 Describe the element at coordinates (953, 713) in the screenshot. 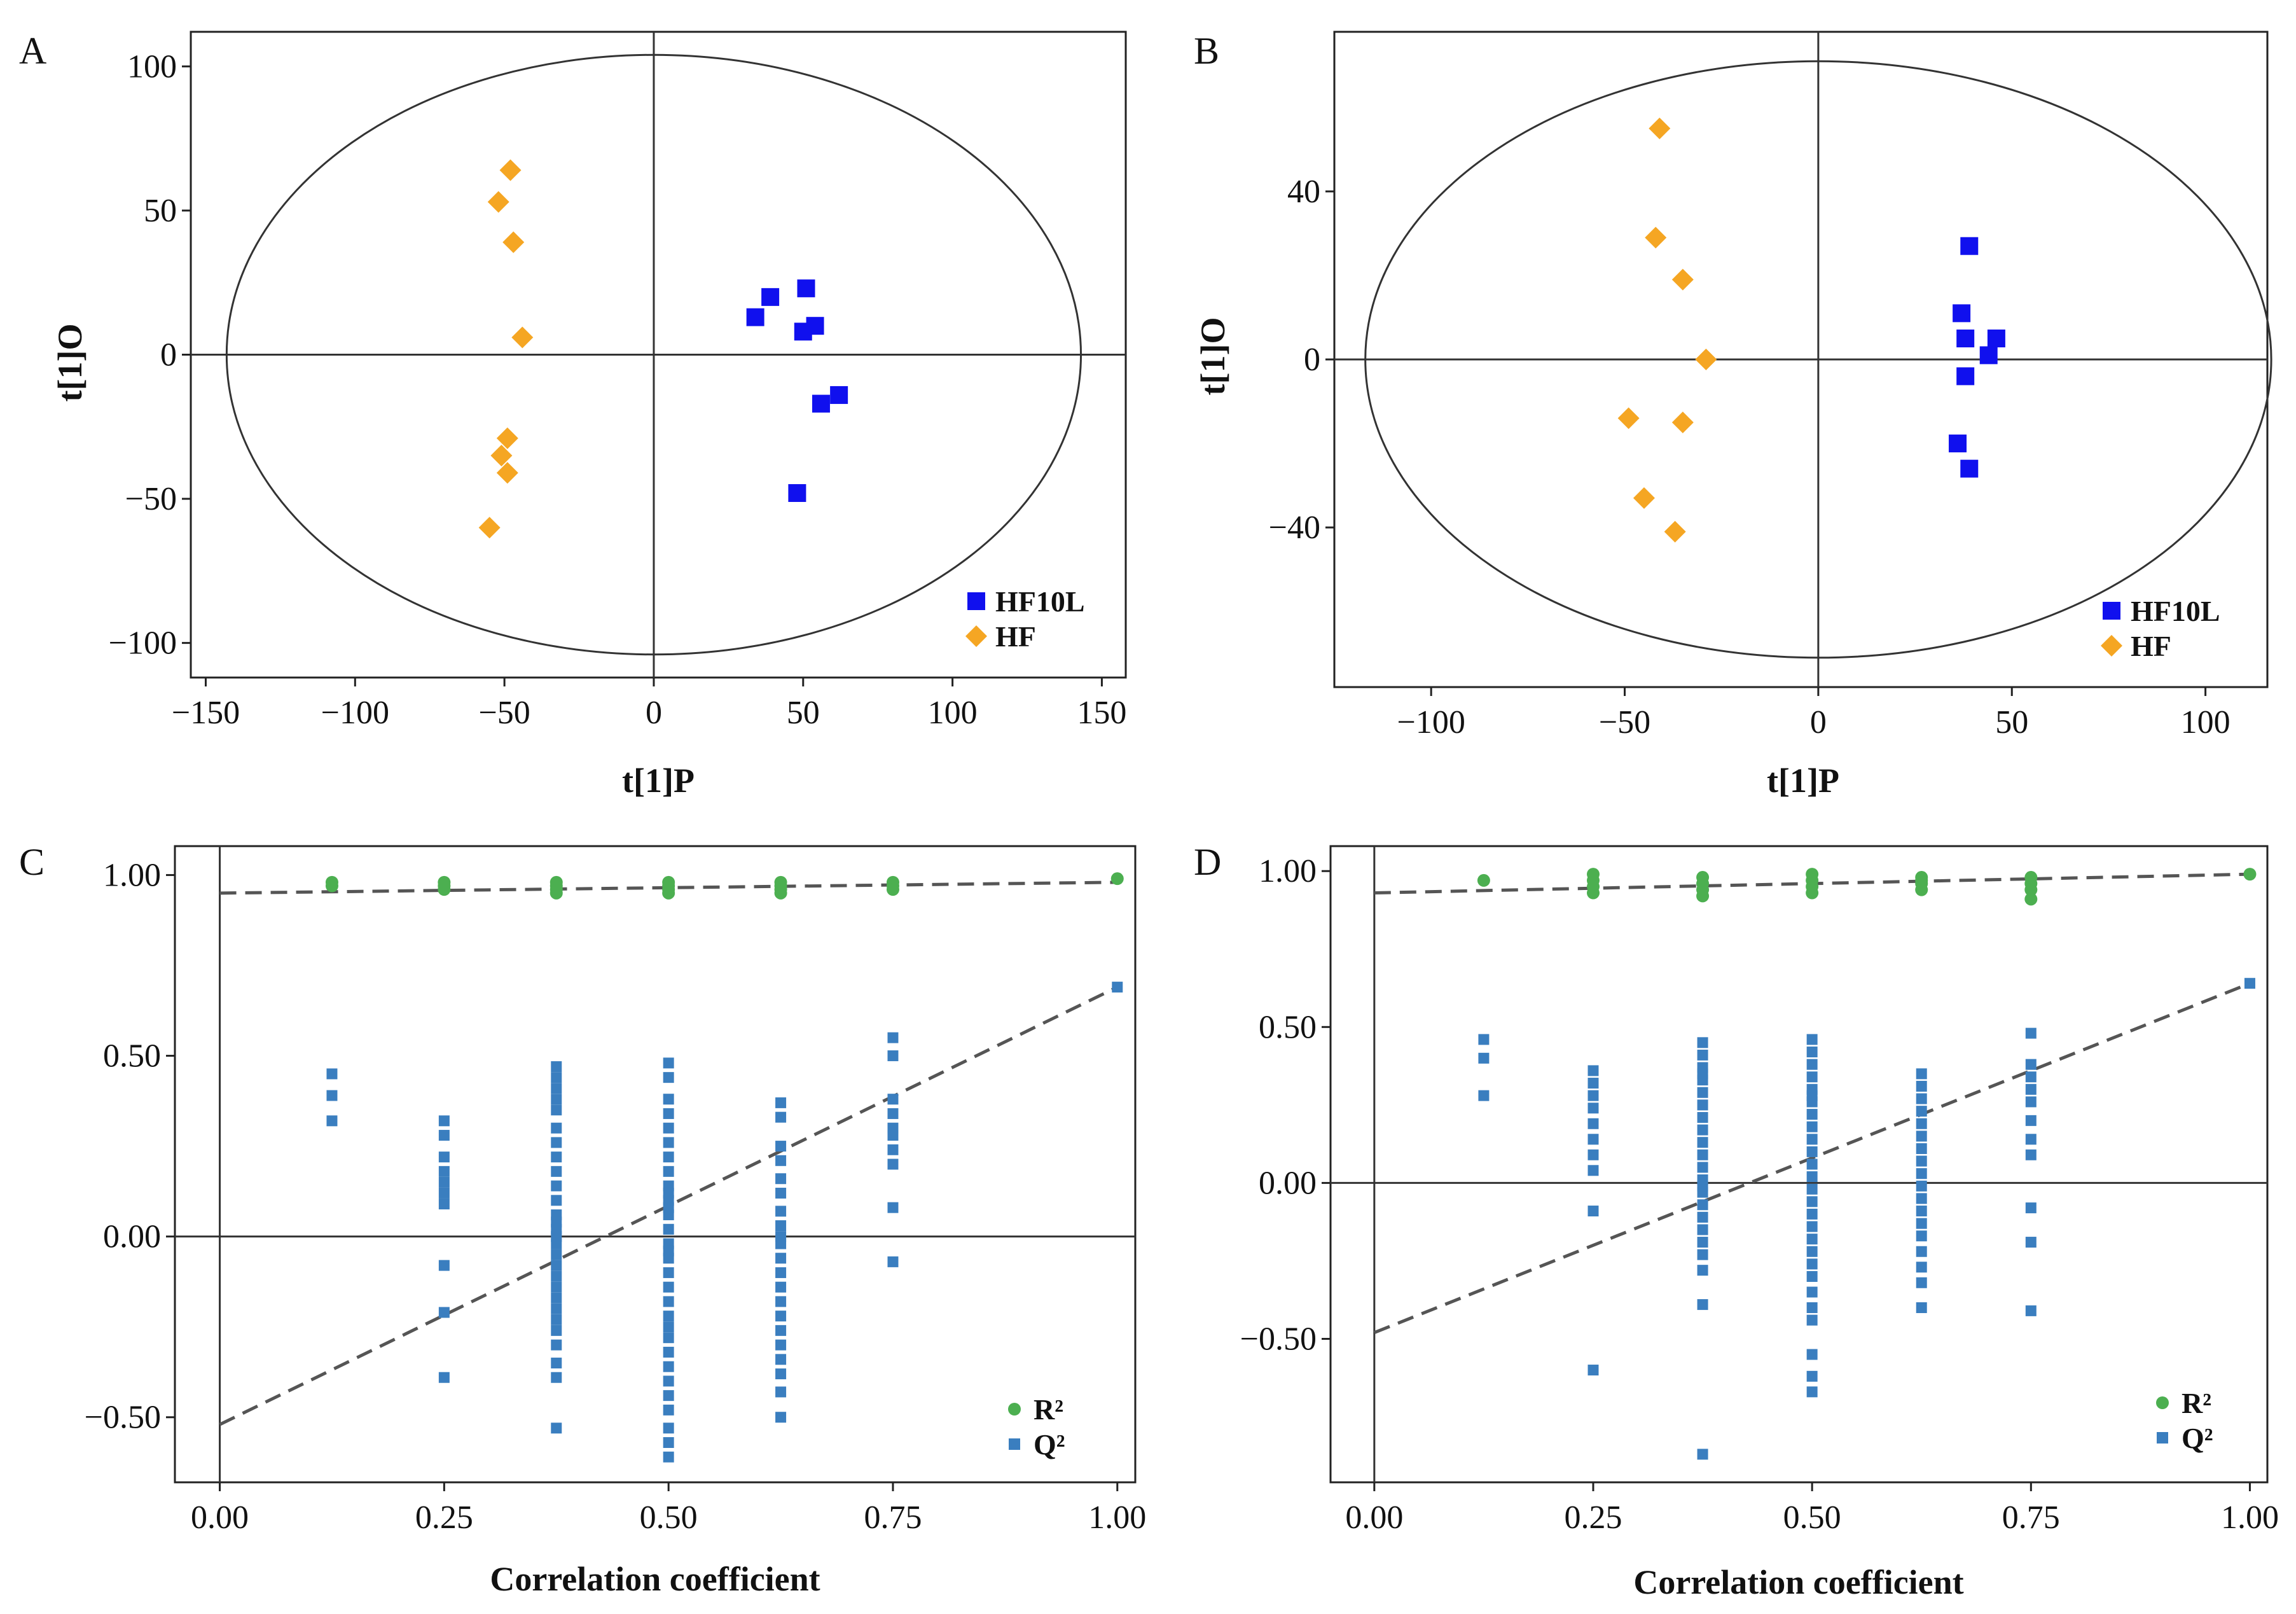

I see `panel-a-xtick-label: 100` at that location.